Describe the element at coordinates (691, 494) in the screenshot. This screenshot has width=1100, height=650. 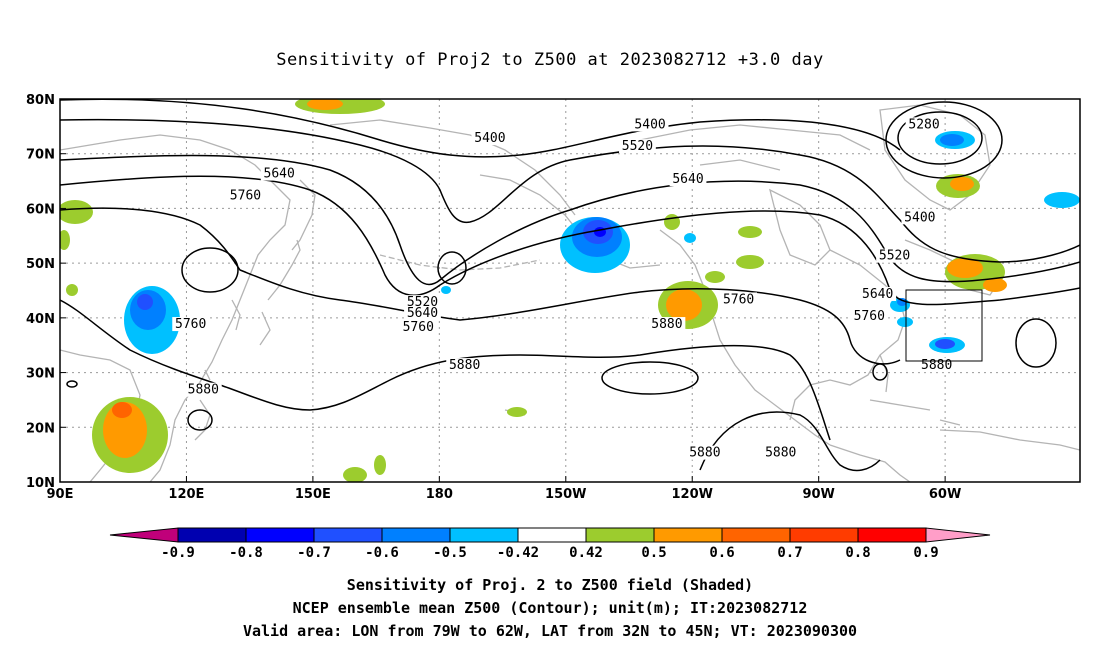
I see `lon-tick-label: 120W` at that location.